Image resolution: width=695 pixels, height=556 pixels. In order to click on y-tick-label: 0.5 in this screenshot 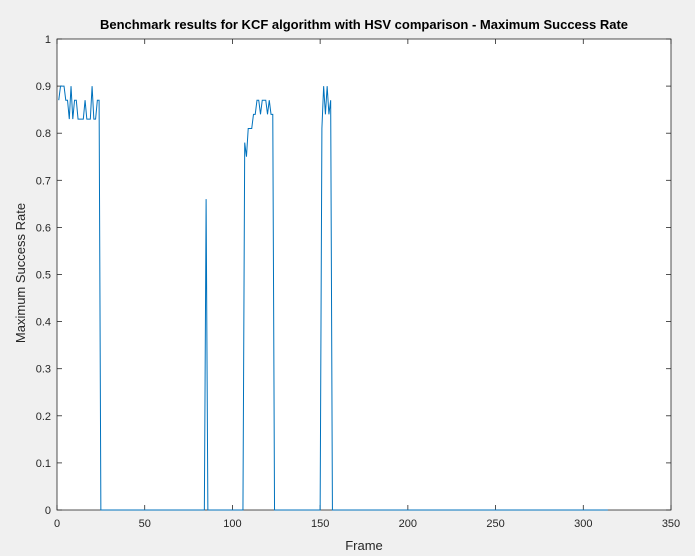, I will do `click(43, 276)`.